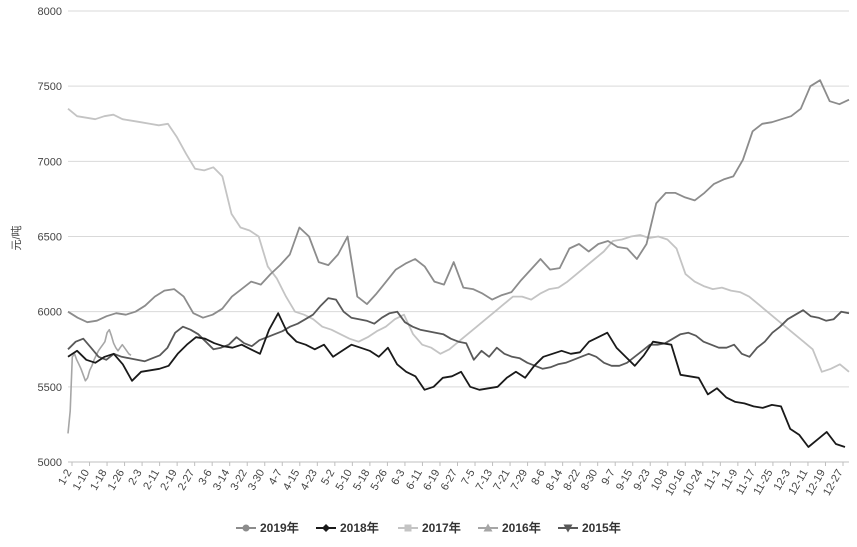  What do you see at coordinates (326, 528) in the screenshot?
I see `diamond-marker-icon` at bounding box center [326, 528].